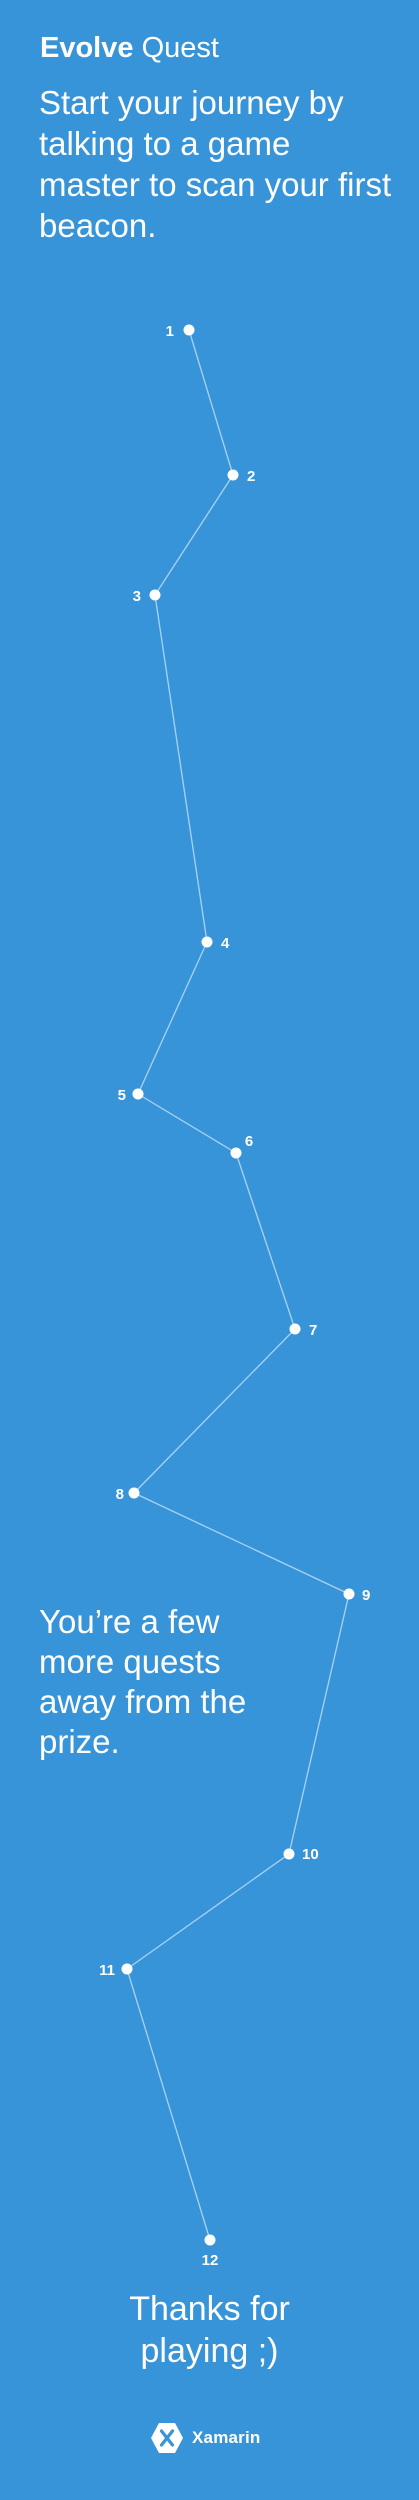 This screenshot has width=419, height=2500. What do you see at coordinates (310, 1854) in the screenshot?
I see `beacon-10-label: 10` at bounding box center [310, 1854].